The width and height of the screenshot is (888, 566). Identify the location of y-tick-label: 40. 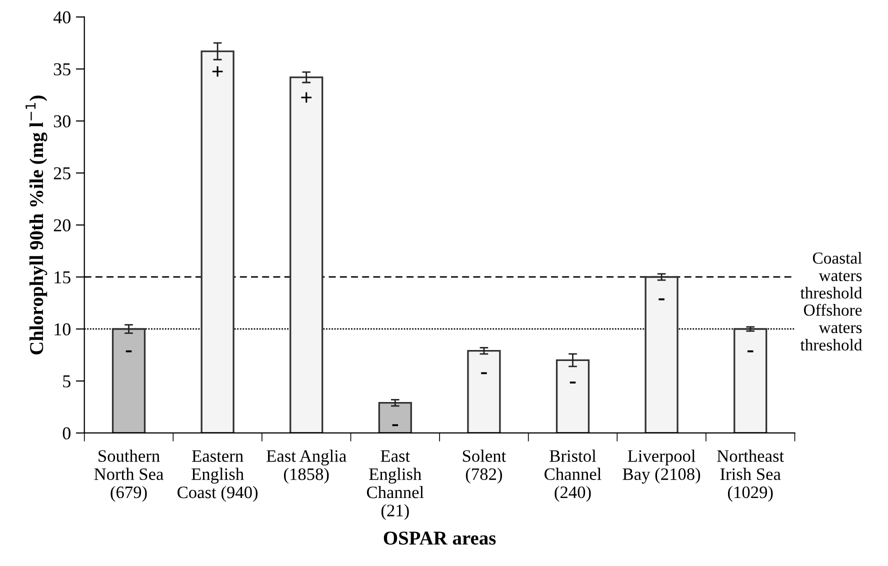
(61, 17).